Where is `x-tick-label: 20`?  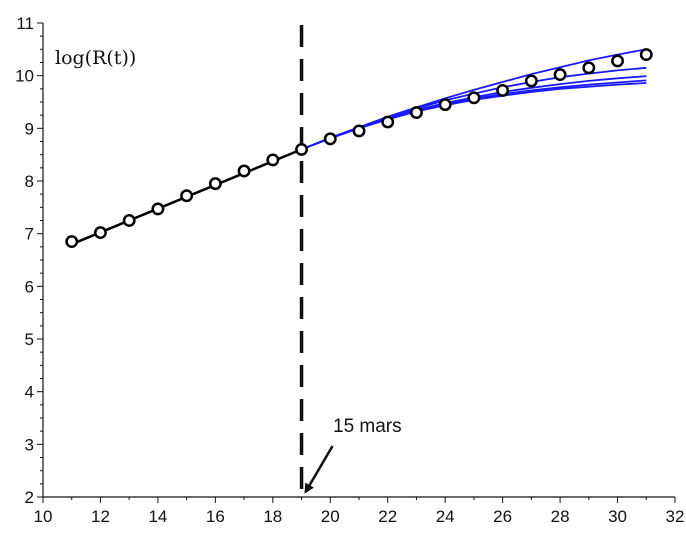 x-tick-label: 20 is located at coordinates (330, 516).